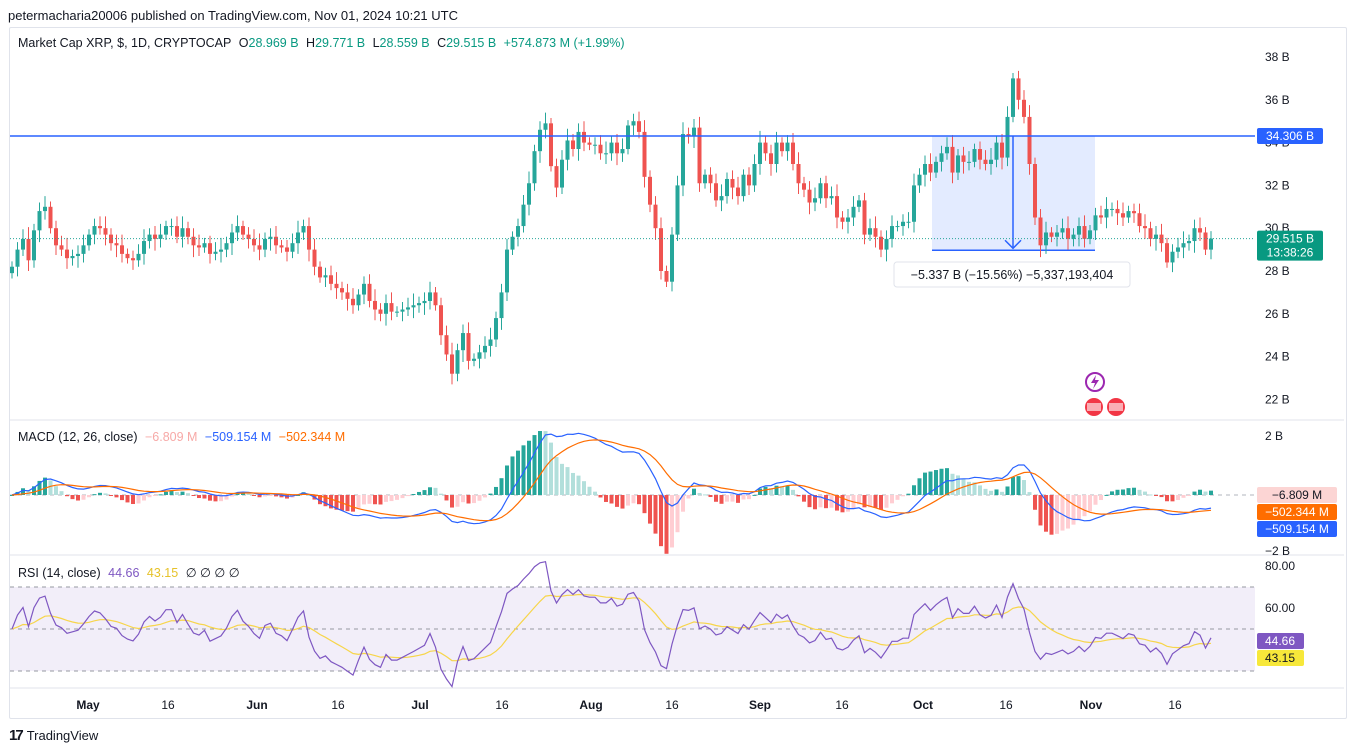 The image size is (1355, 753). What do you see at coordinates (62, 735) in the screenshot?
I see `footer-brand: TradingView` at bounding box center [62, 735].